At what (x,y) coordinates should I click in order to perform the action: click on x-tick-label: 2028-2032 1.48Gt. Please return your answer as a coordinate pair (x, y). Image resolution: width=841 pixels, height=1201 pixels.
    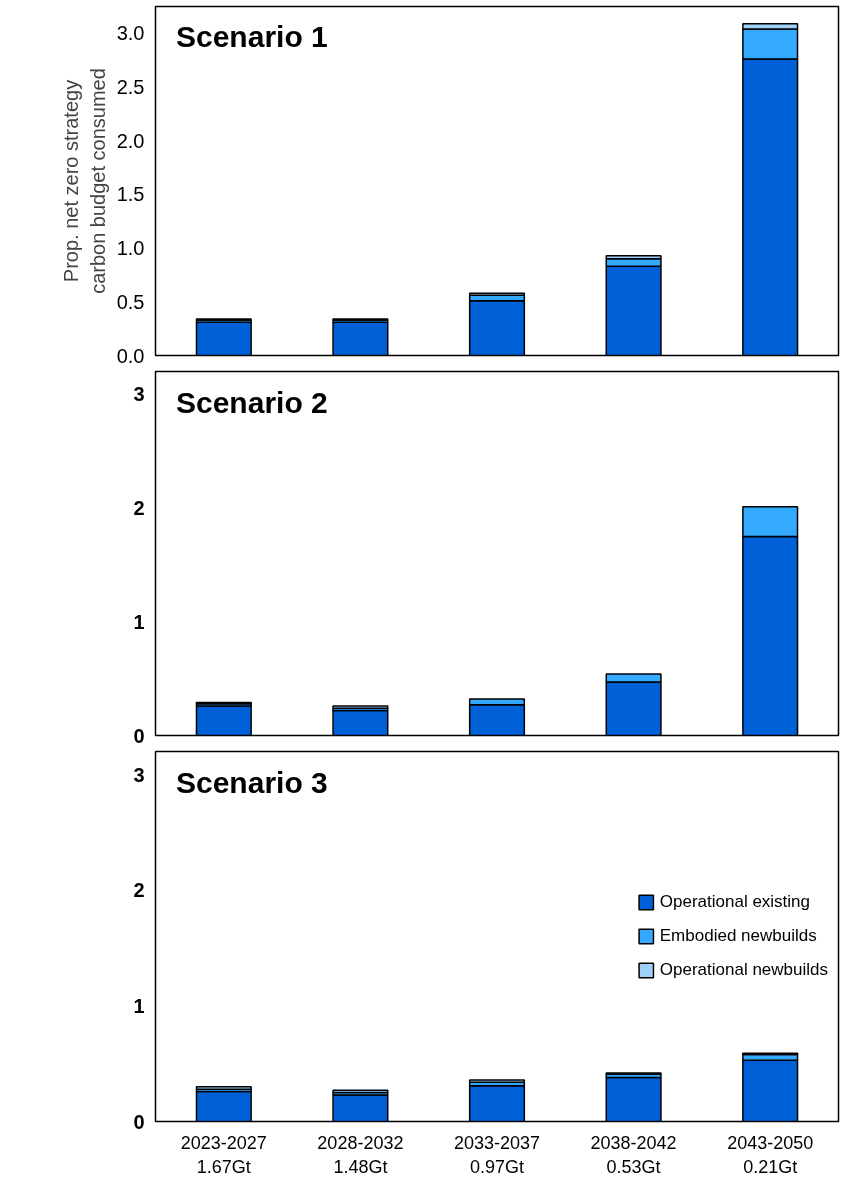
    Looking at the image, I should click on (360, 1154).